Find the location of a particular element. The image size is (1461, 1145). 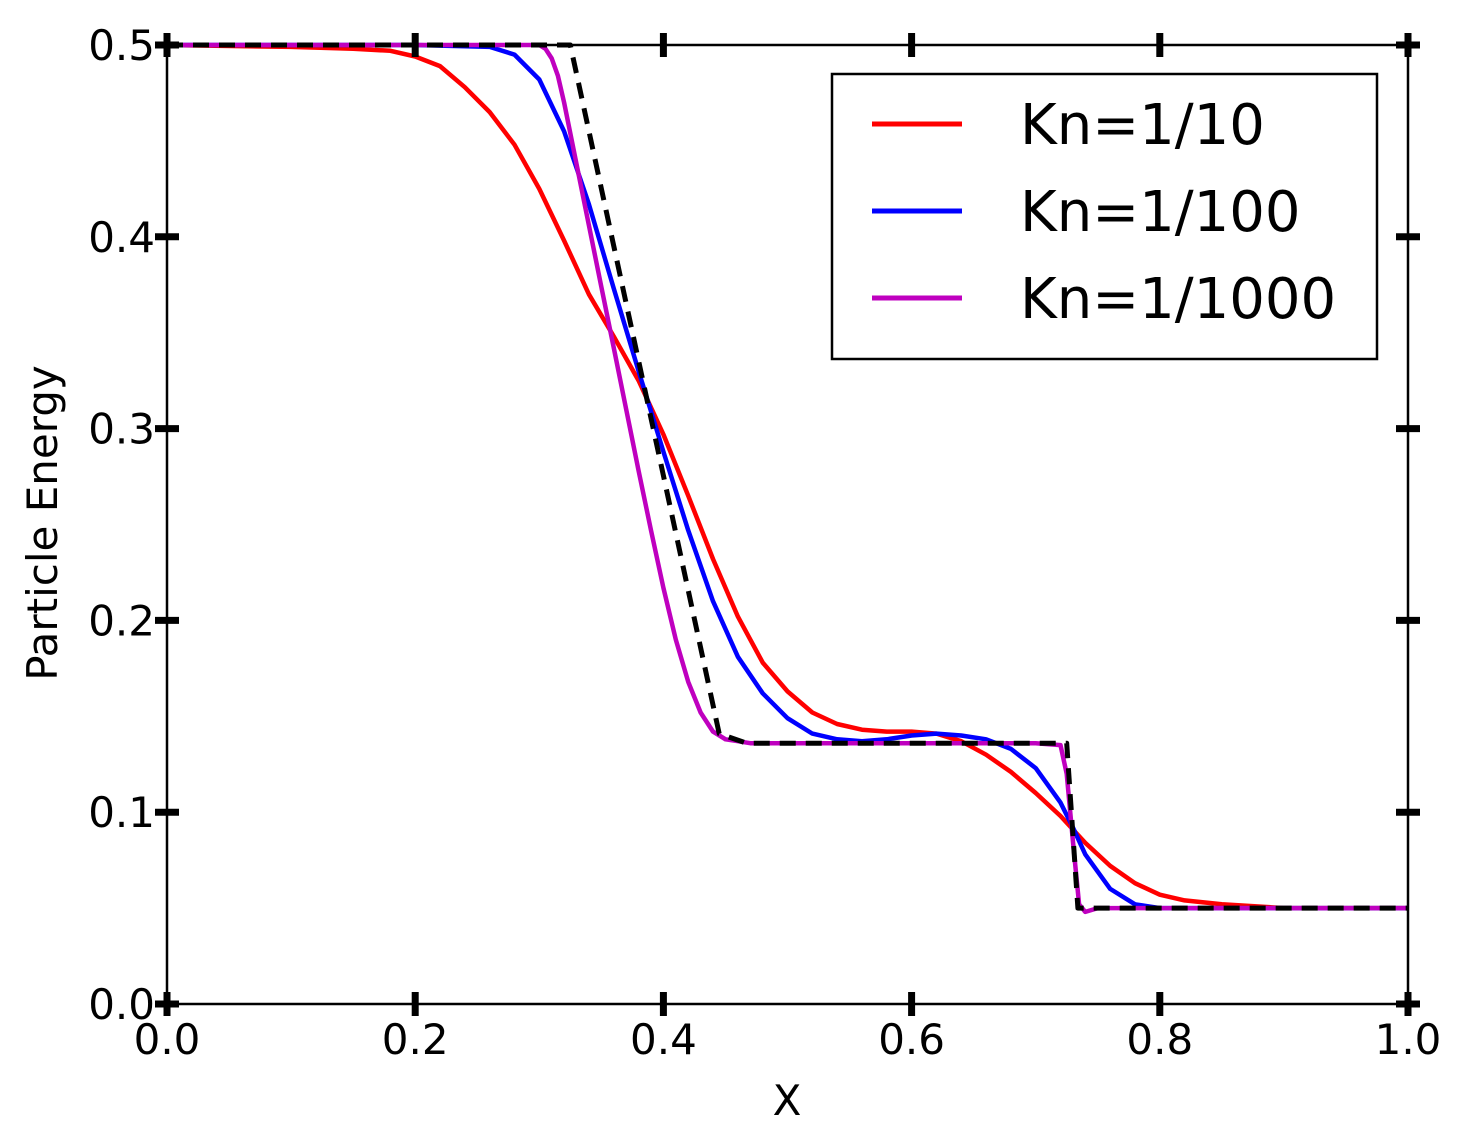

y-tick-label: 0.1 is located at coordinates (121, 812).